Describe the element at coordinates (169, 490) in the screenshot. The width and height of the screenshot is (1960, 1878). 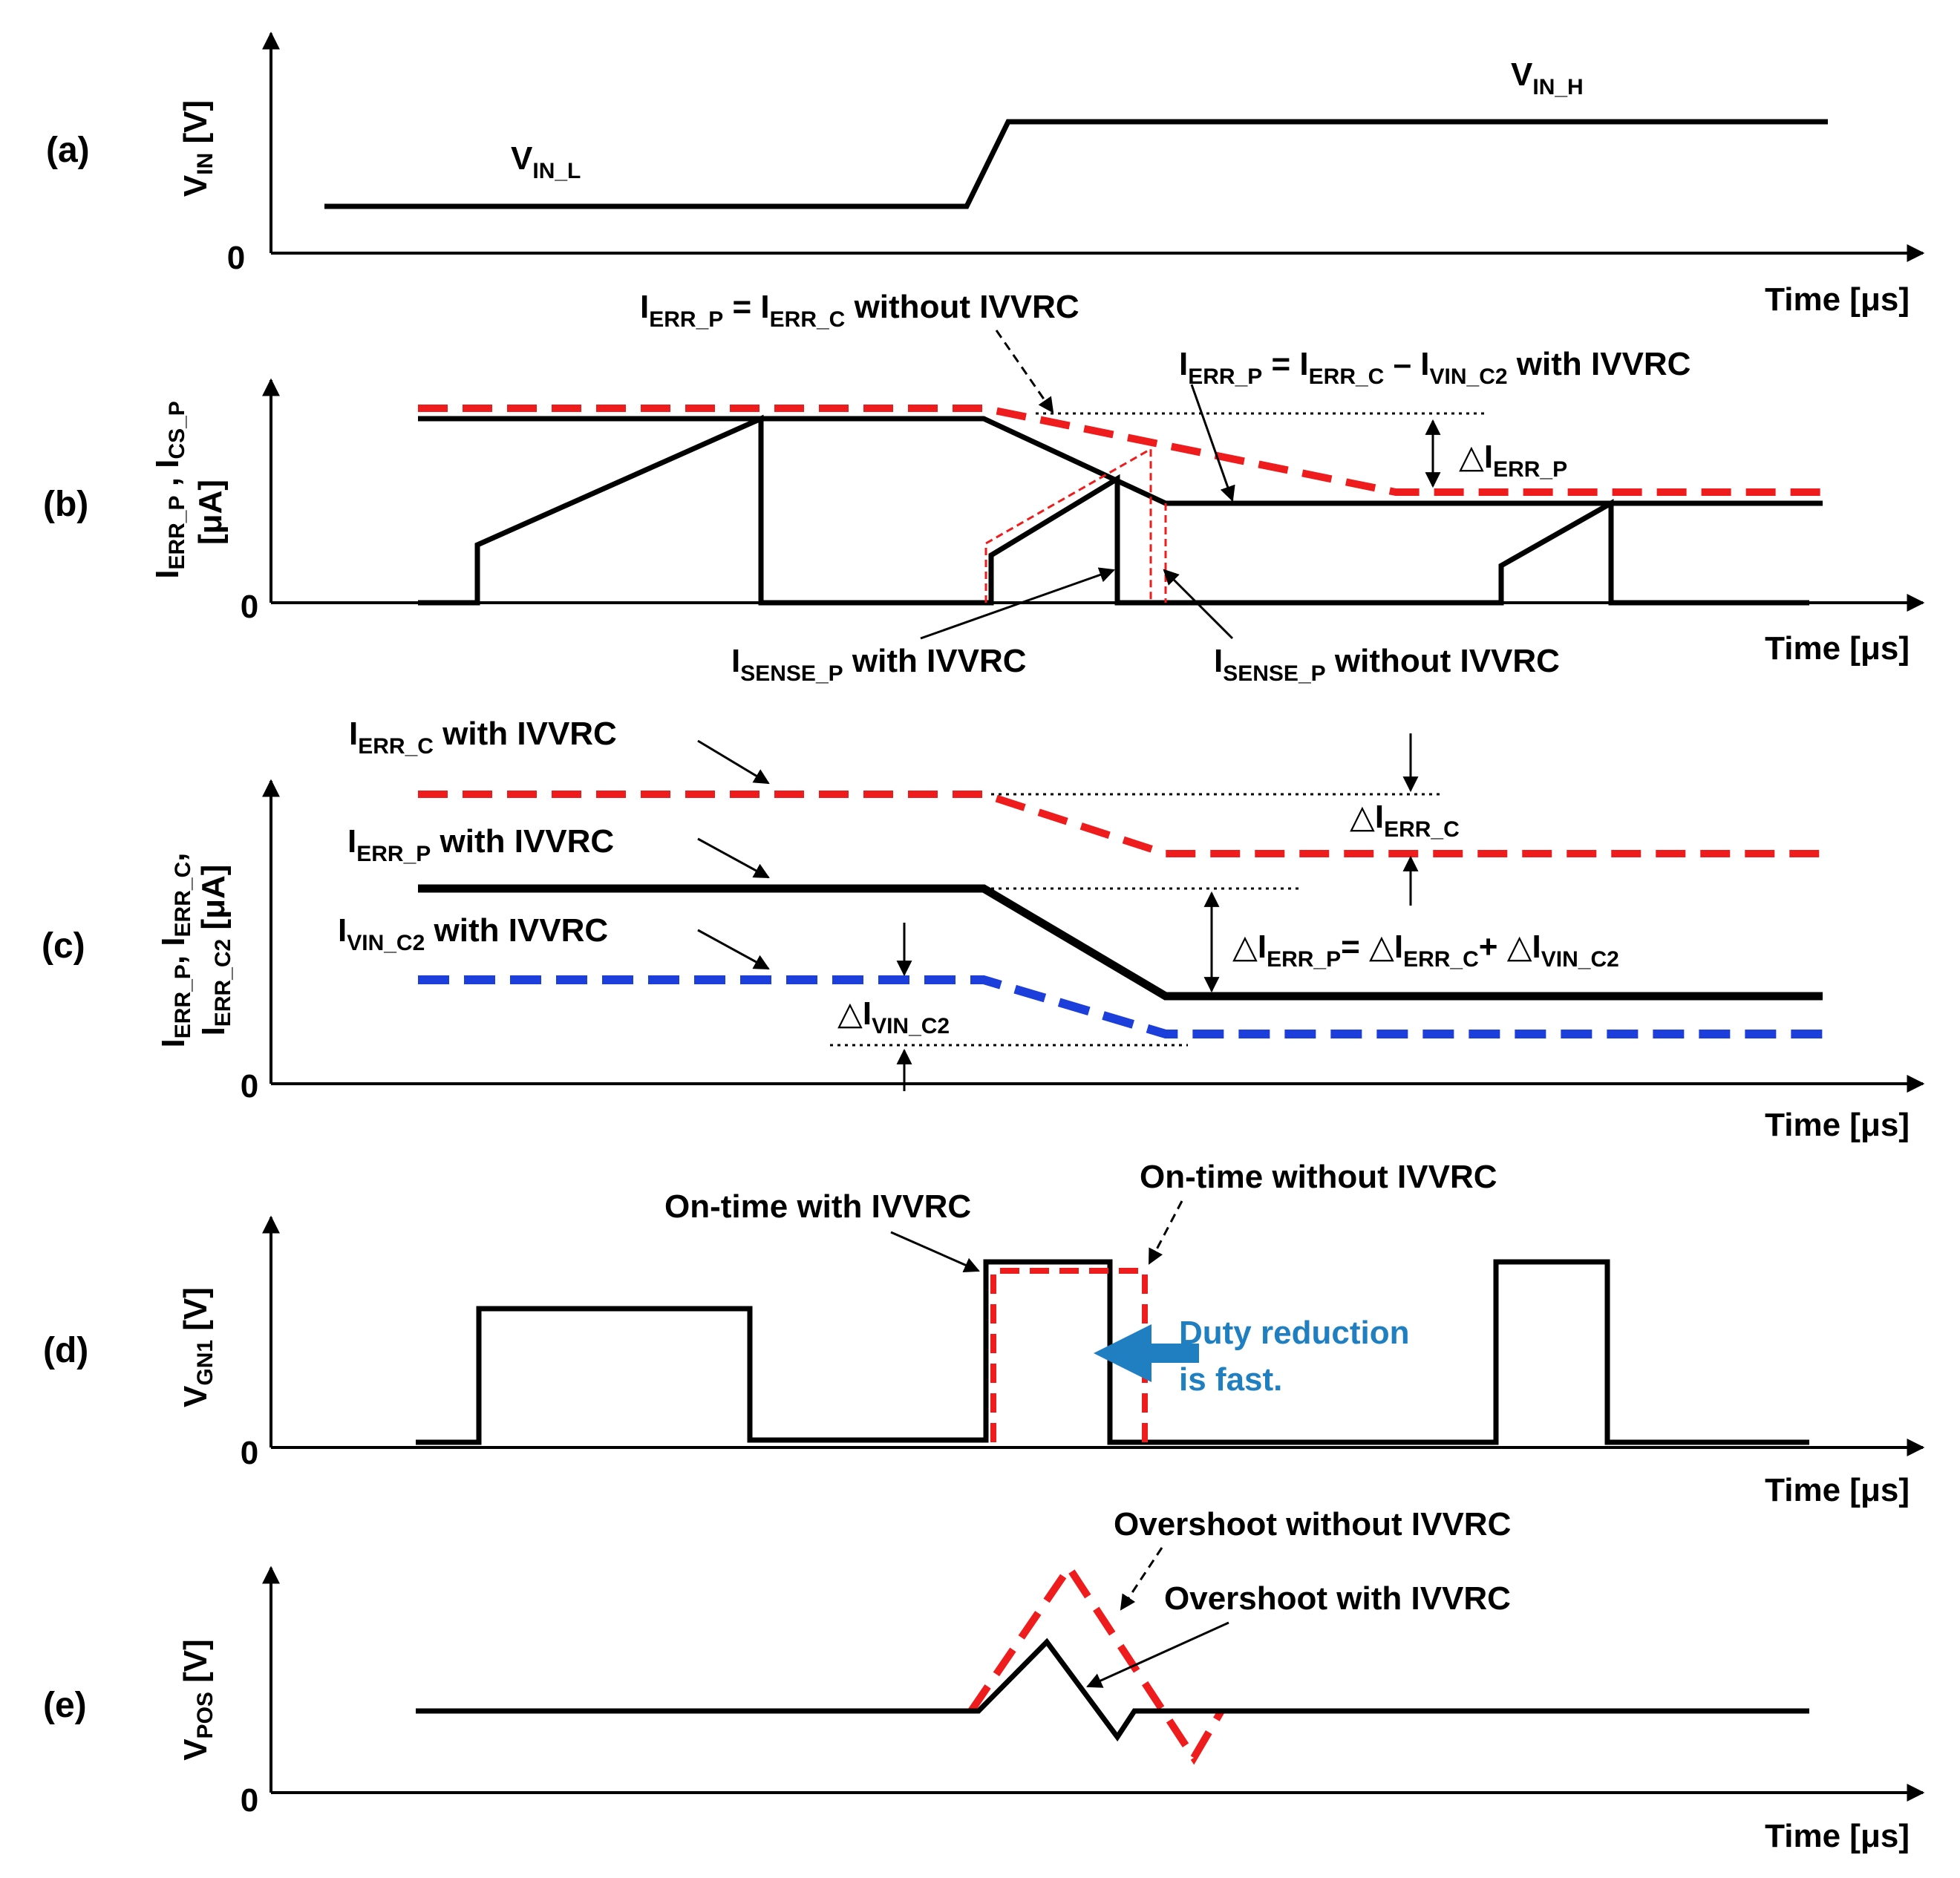
I see `panel-b-y-label-1: IERR_P , ICS_P` at that location.